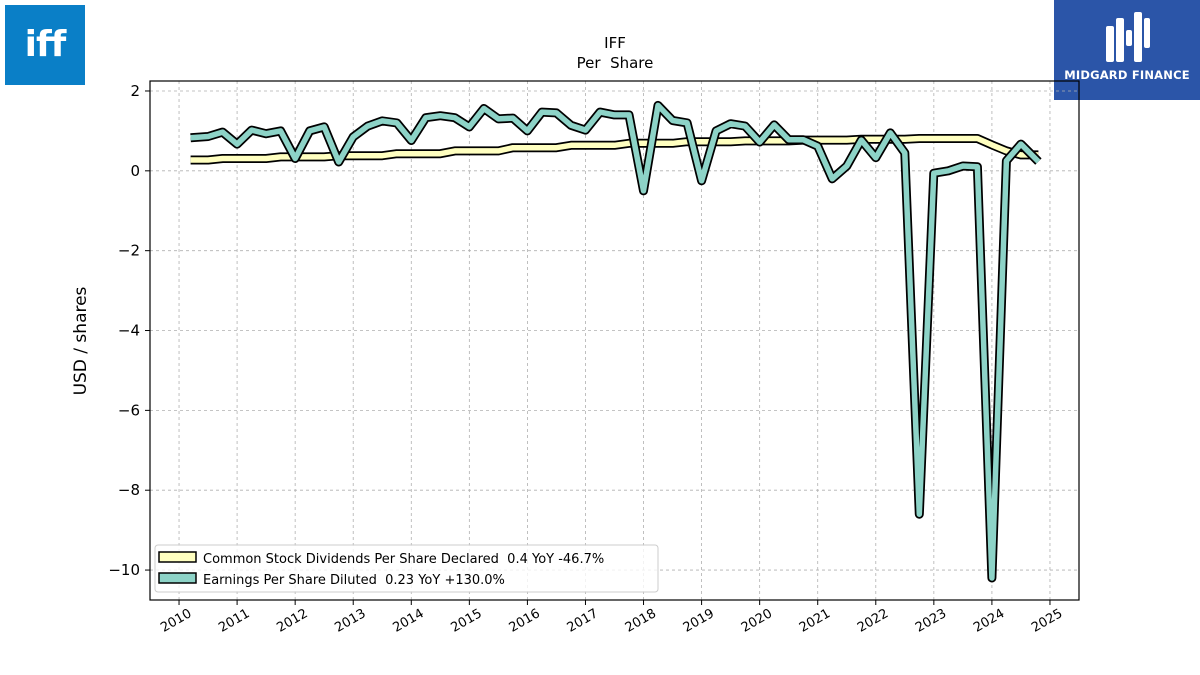 This screenshot has height=675, width=1200. Describe the element at coordinates (81, 340) in the screenshot. I see `y-axis-label: USD / shares` at that location.